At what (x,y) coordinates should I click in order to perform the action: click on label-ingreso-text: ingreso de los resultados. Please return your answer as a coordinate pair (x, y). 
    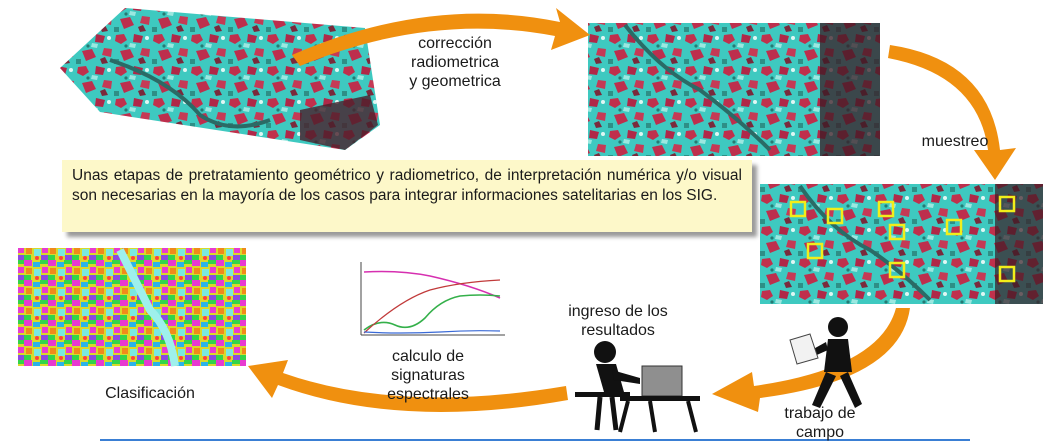
    Looking at the image, I should click on (618, 321).